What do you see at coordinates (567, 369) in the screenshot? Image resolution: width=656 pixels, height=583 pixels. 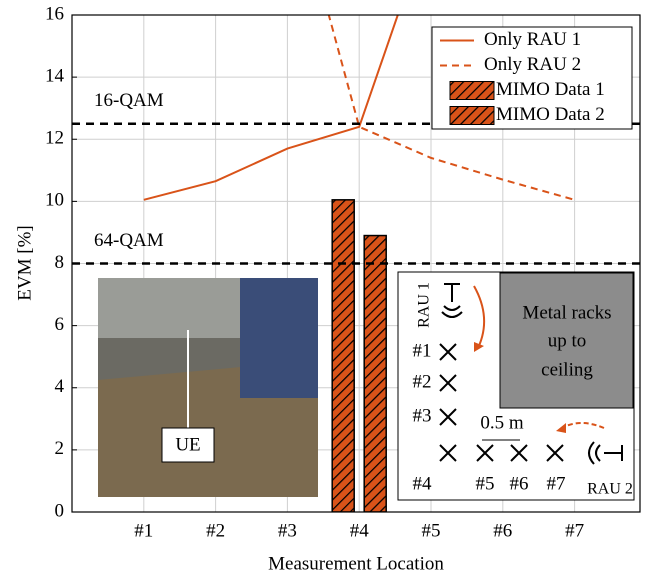 I see `racks-label: ceiling` at bounding box center [567, 369].